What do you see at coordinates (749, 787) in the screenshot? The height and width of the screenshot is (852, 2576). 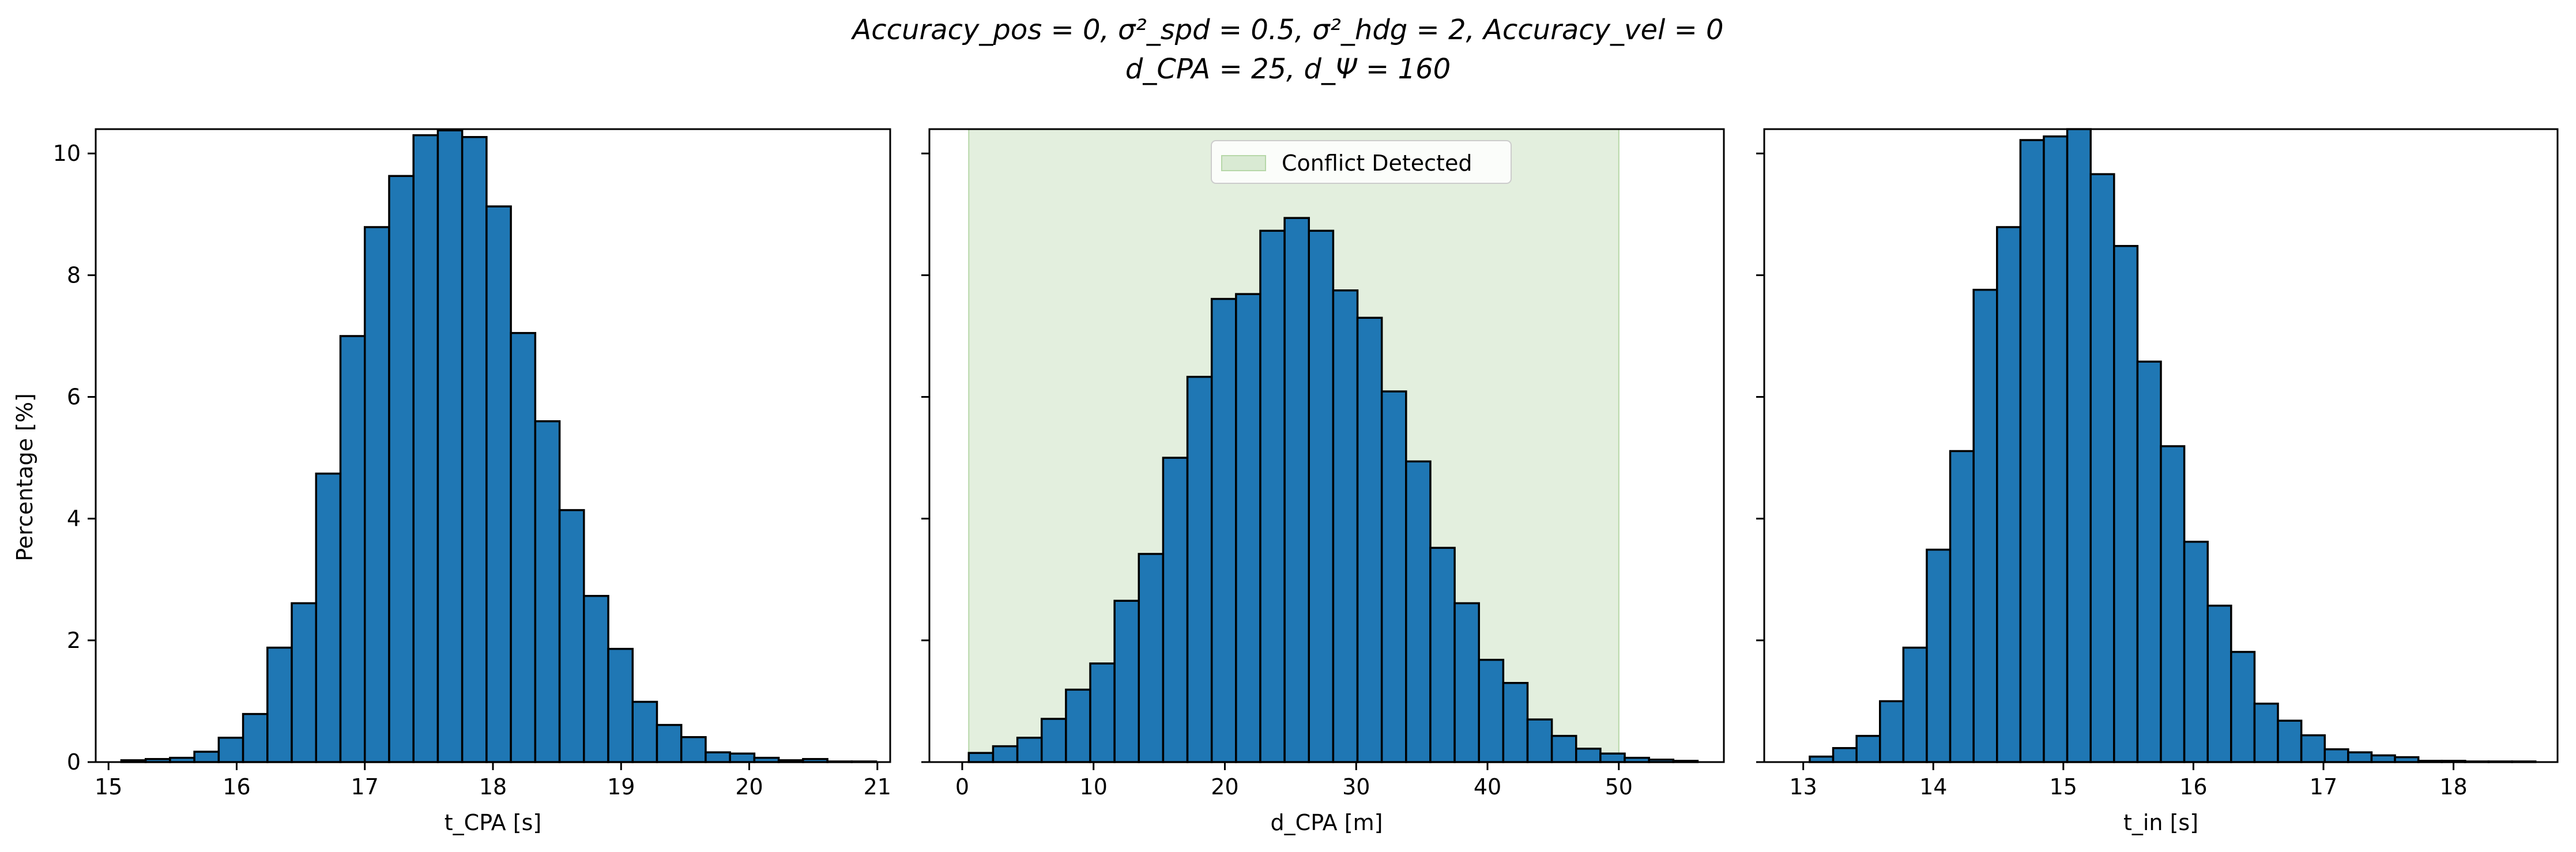 I see `x-tick-label: 20` at bounding box center [749, 787].